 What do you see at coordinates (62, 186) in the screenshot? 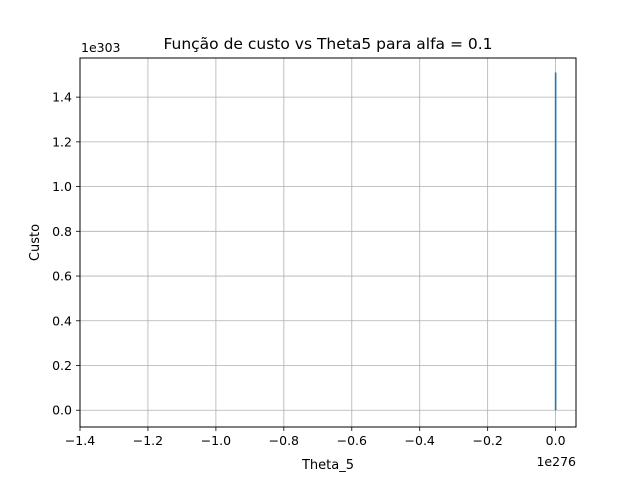
I see `y-tick-label: 1.0` at bounding box center [62, 186].